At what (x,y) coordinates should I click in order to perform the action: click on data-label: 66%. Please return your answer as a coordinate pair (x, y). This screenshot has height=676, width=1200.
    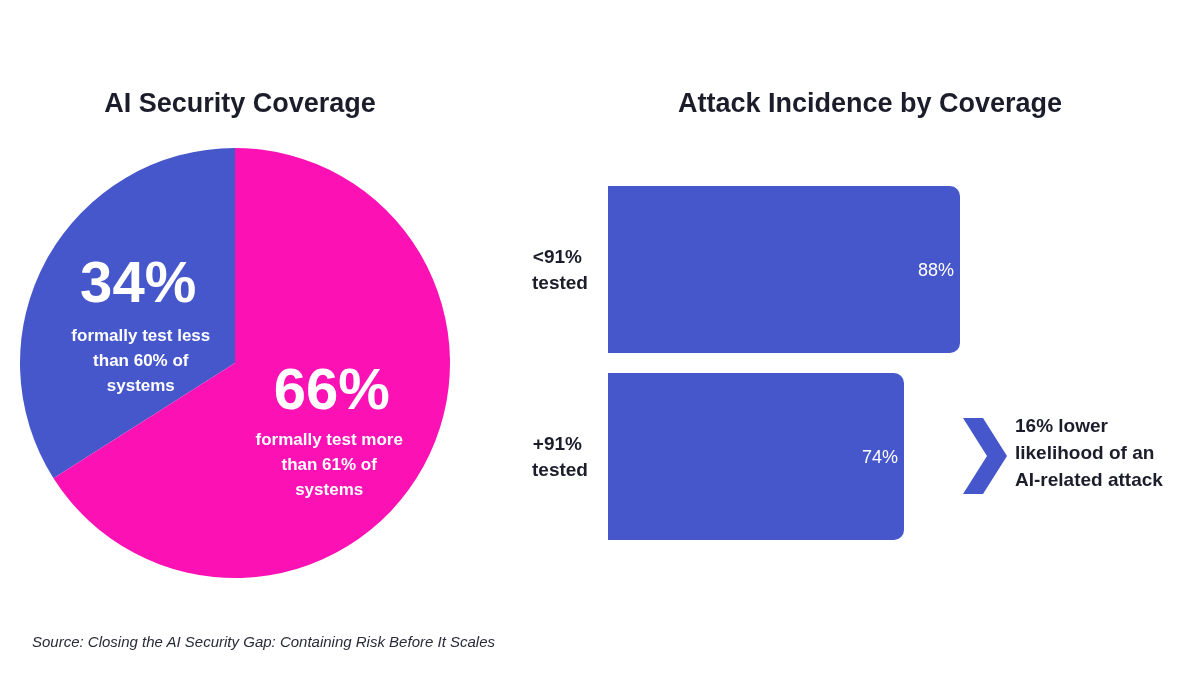
    Looking at the image, I should click on (331, 388).